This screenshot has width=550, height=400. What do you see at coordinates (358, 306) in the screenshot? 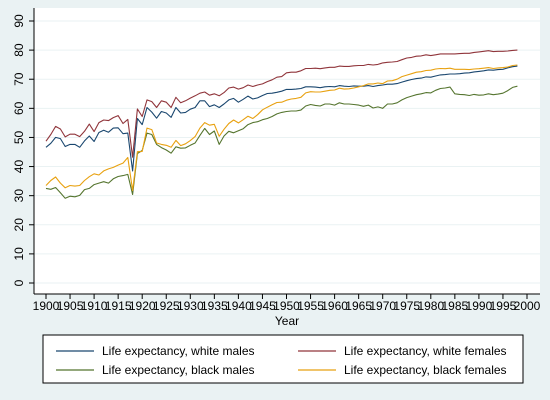
I see `x-tick-label: 1965` at bounding box center [358, 306].